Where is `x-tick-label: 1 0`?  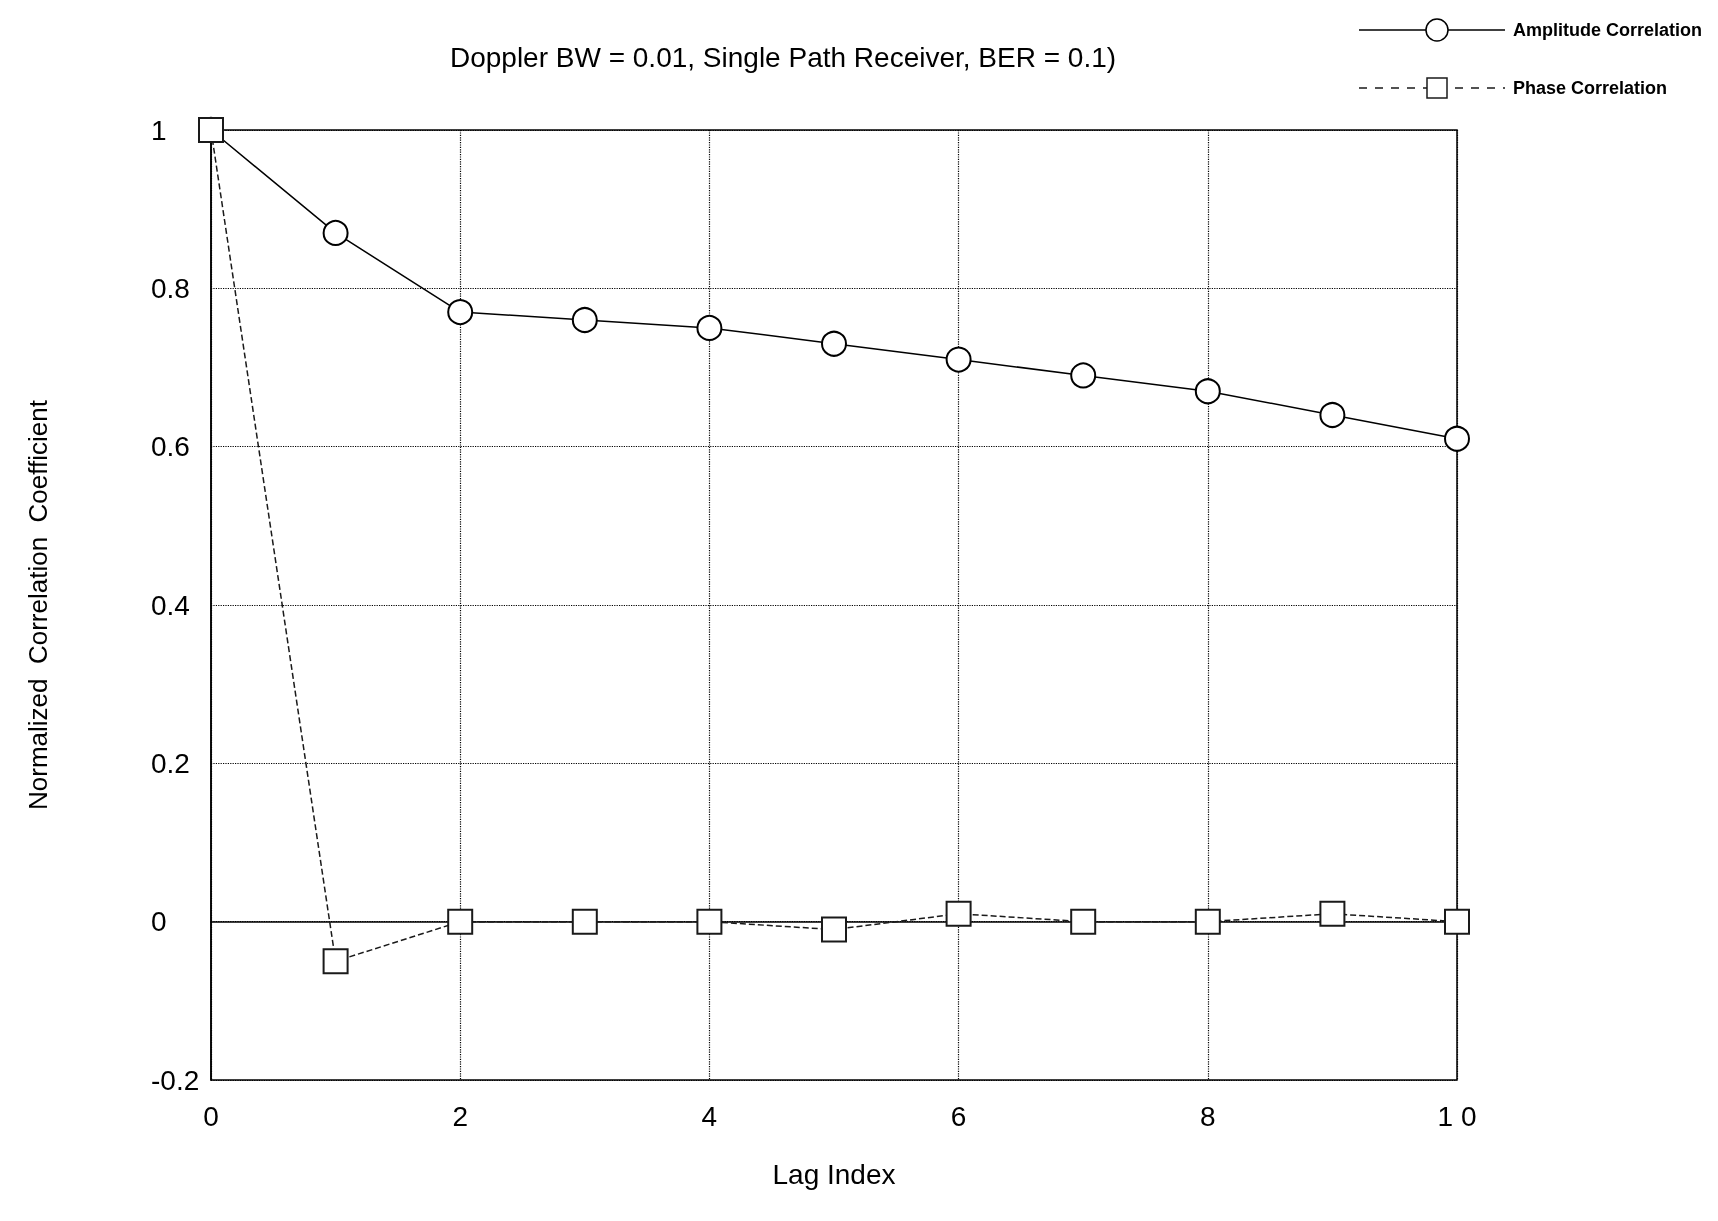
x-tick-label: 1 0 is located at coordinates (1457, 1116).